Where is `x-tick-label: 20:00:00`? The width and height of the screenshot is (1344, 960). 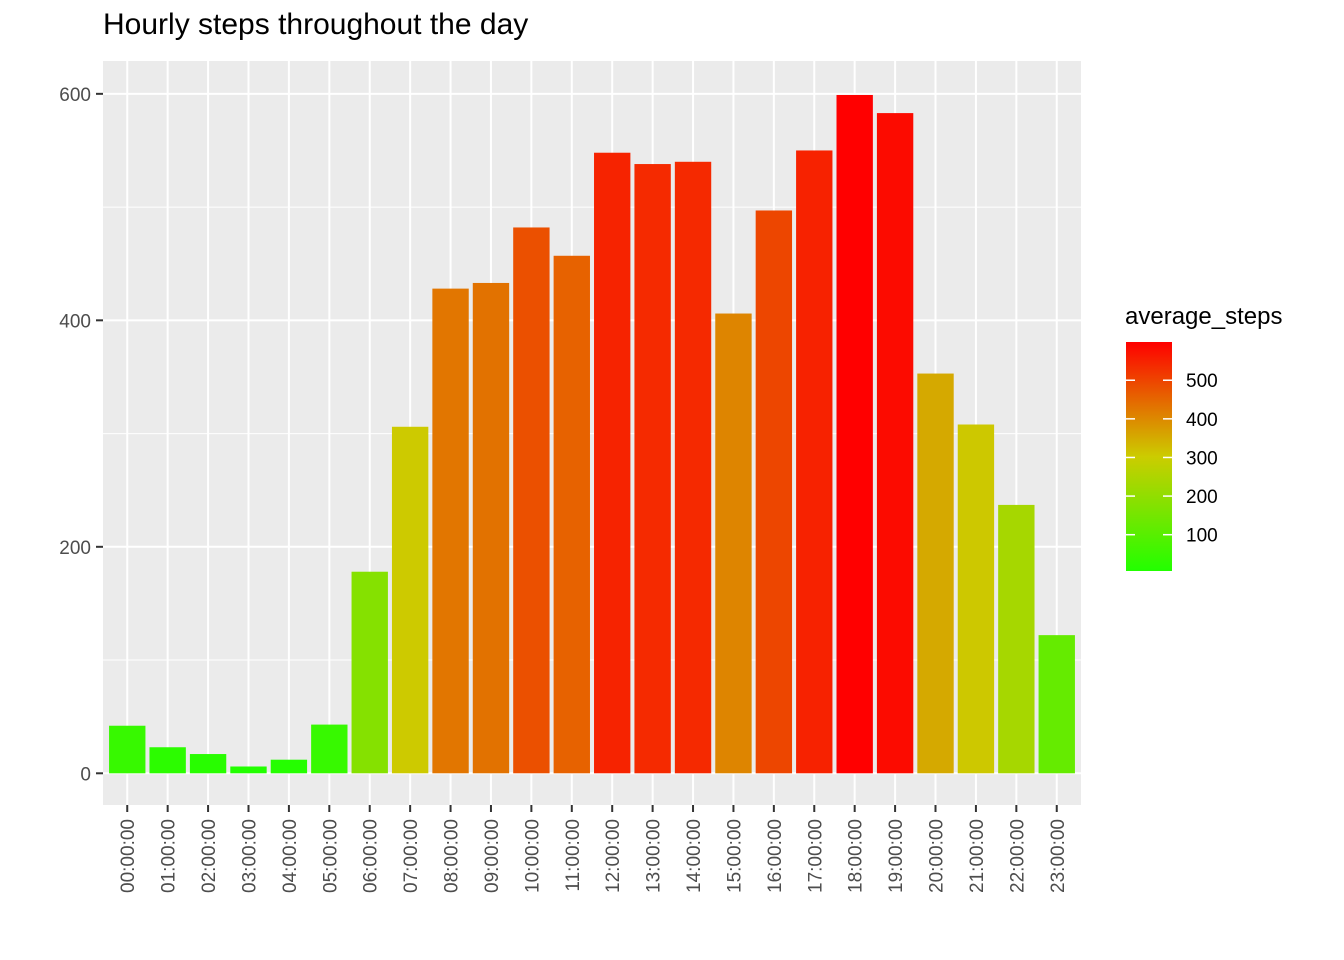 x-tick-label: 20:00:00 is located at coordinates (937, 856).